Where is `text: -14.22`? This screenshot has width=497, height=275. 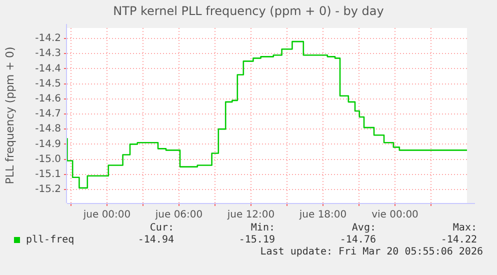
text: -14.22 is located at coordinates (458, 240).